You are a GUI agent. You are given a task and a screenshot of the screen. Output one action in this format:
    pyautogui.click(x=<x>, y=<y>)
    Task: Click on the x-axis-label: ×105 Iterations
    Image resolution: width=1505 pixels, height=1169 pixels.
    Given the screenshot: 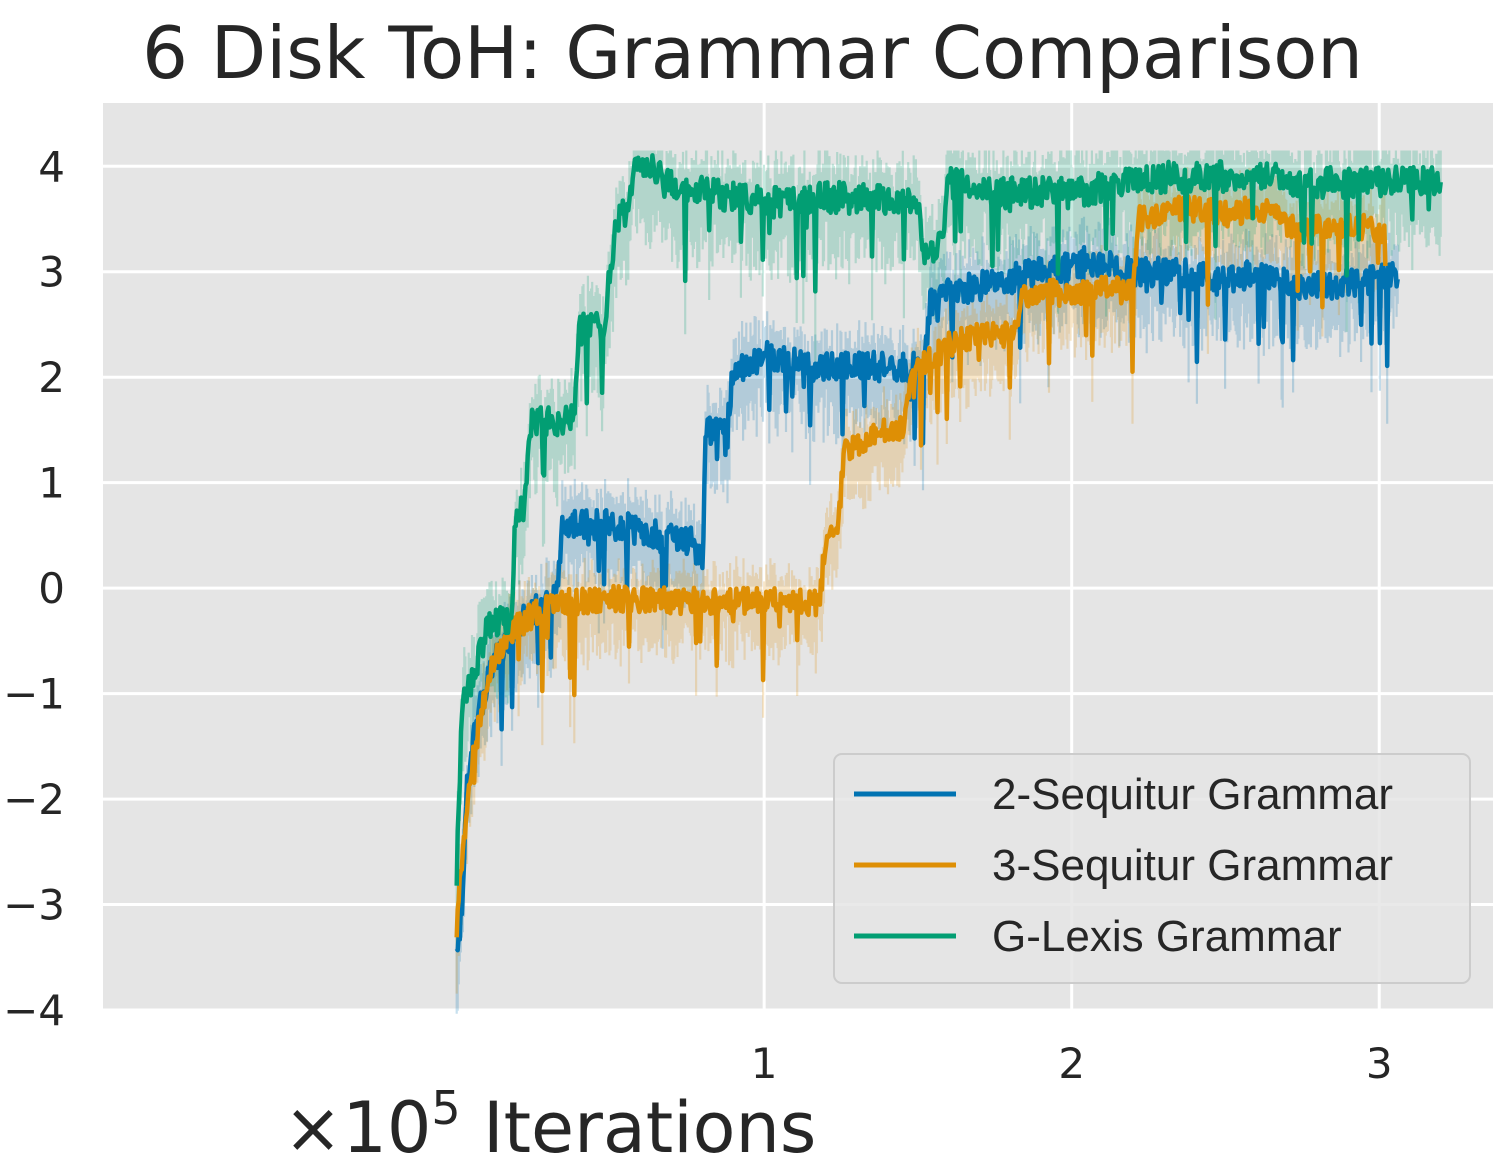 What is the action you would take?
    pyautogui.click(x=550, y=1127)
    